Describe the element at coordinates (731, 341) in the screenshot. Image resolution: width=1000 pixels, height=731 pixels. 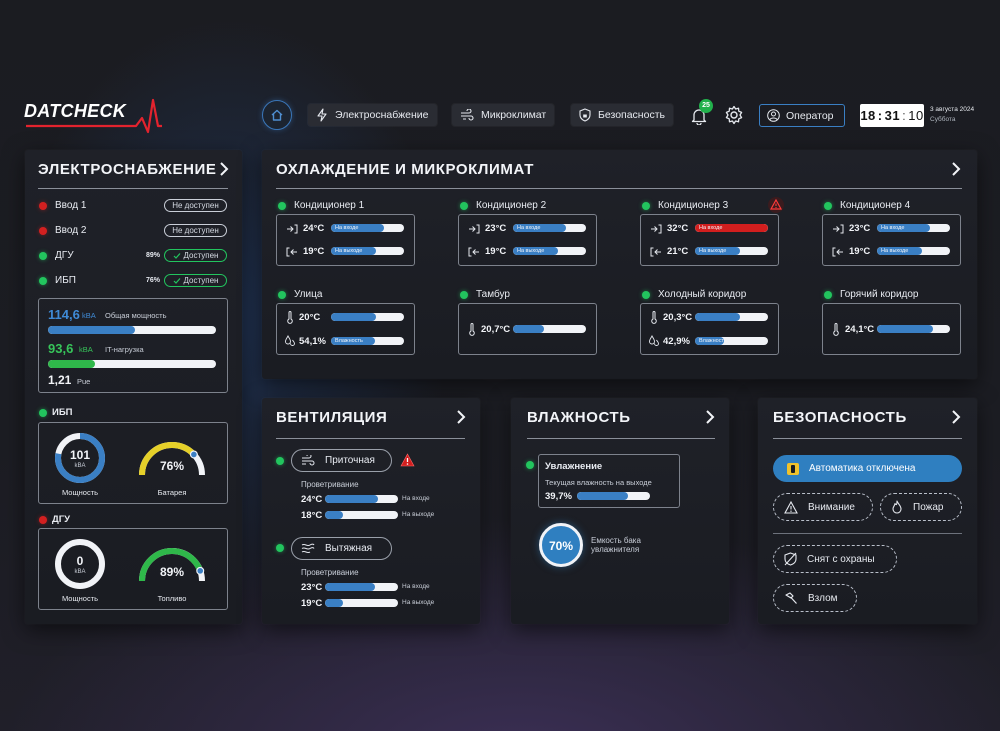
I see `zone-humidity-bar: Влажность` at that location.